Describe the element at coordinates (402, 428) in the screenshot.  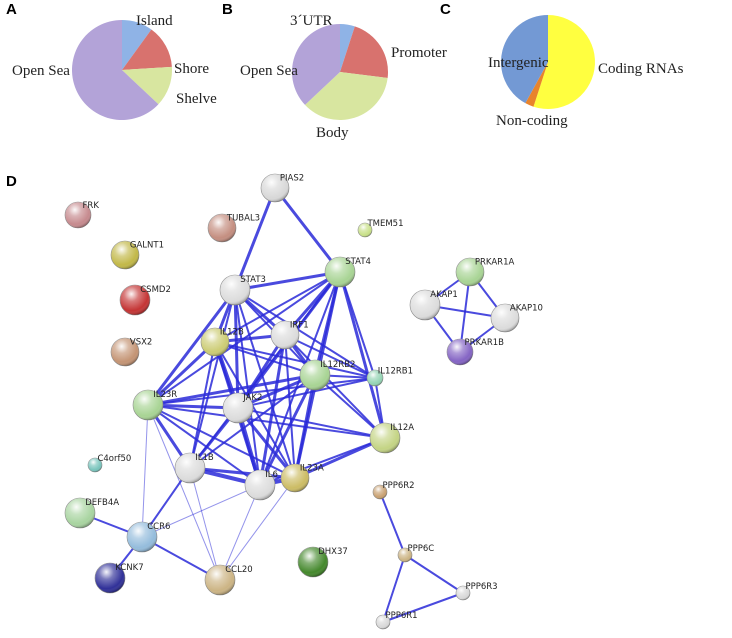
I see `node-label: IL12A` at that location.